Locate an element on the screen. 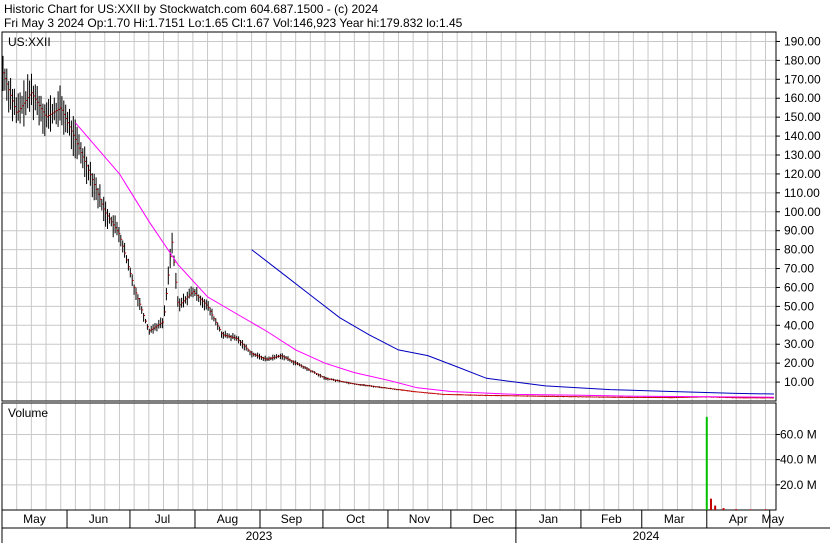 This screenshot has height=543, width=830. price-tick-label: 80.00 is located at coordinates (799, 250).